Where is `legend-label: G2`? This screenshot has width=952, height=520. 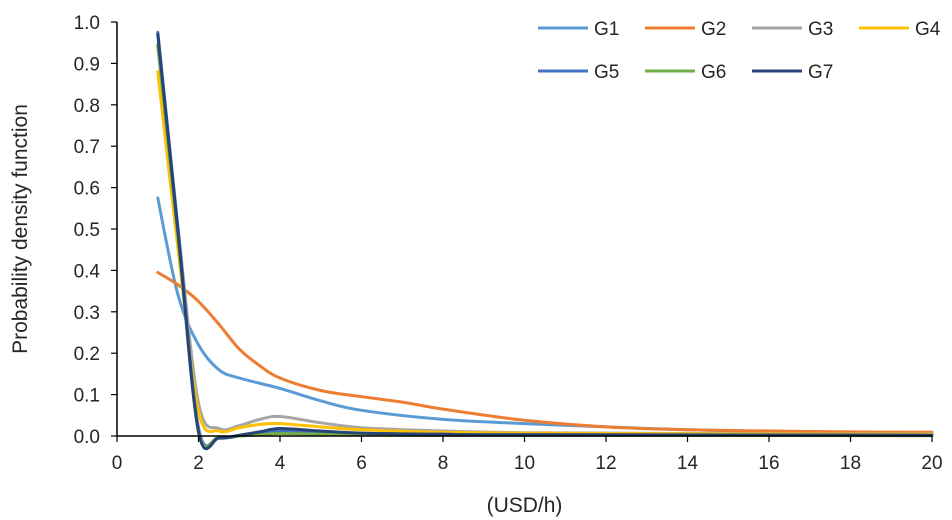 legend-label: G2 is located at coordinates (713, 29).